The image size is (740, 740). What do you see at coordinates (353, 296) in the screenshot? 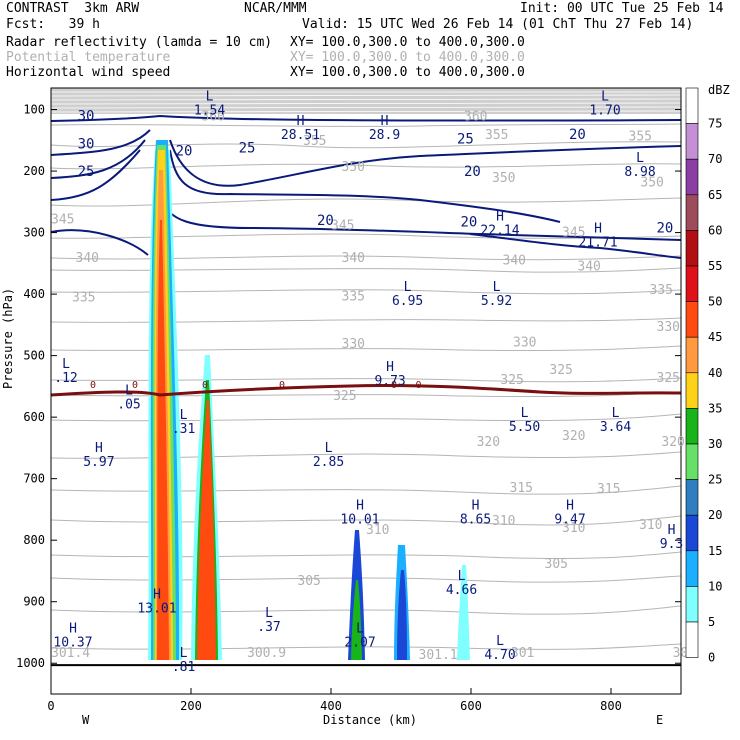
I see `theta-label: 335` at bounding box center [353, 296].